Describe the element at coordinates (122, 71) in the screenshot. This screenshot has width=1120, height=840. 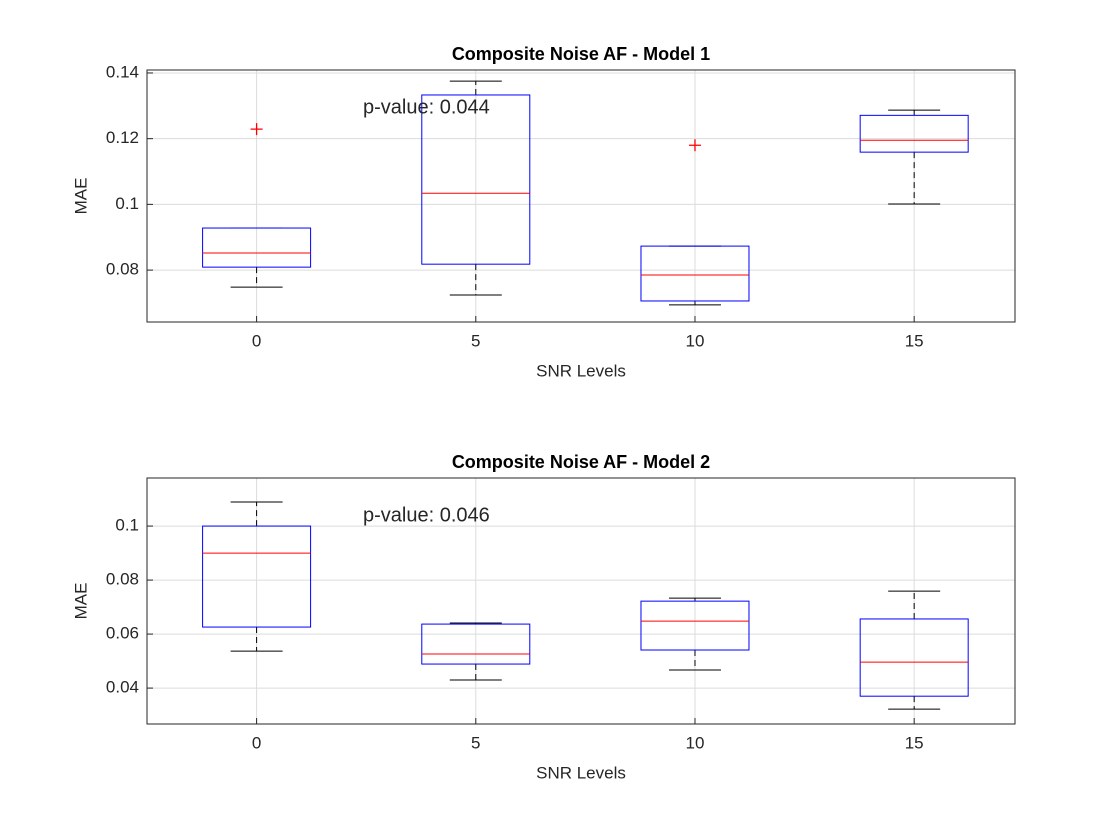
I see `y-tick-label: 0.14` at that location.